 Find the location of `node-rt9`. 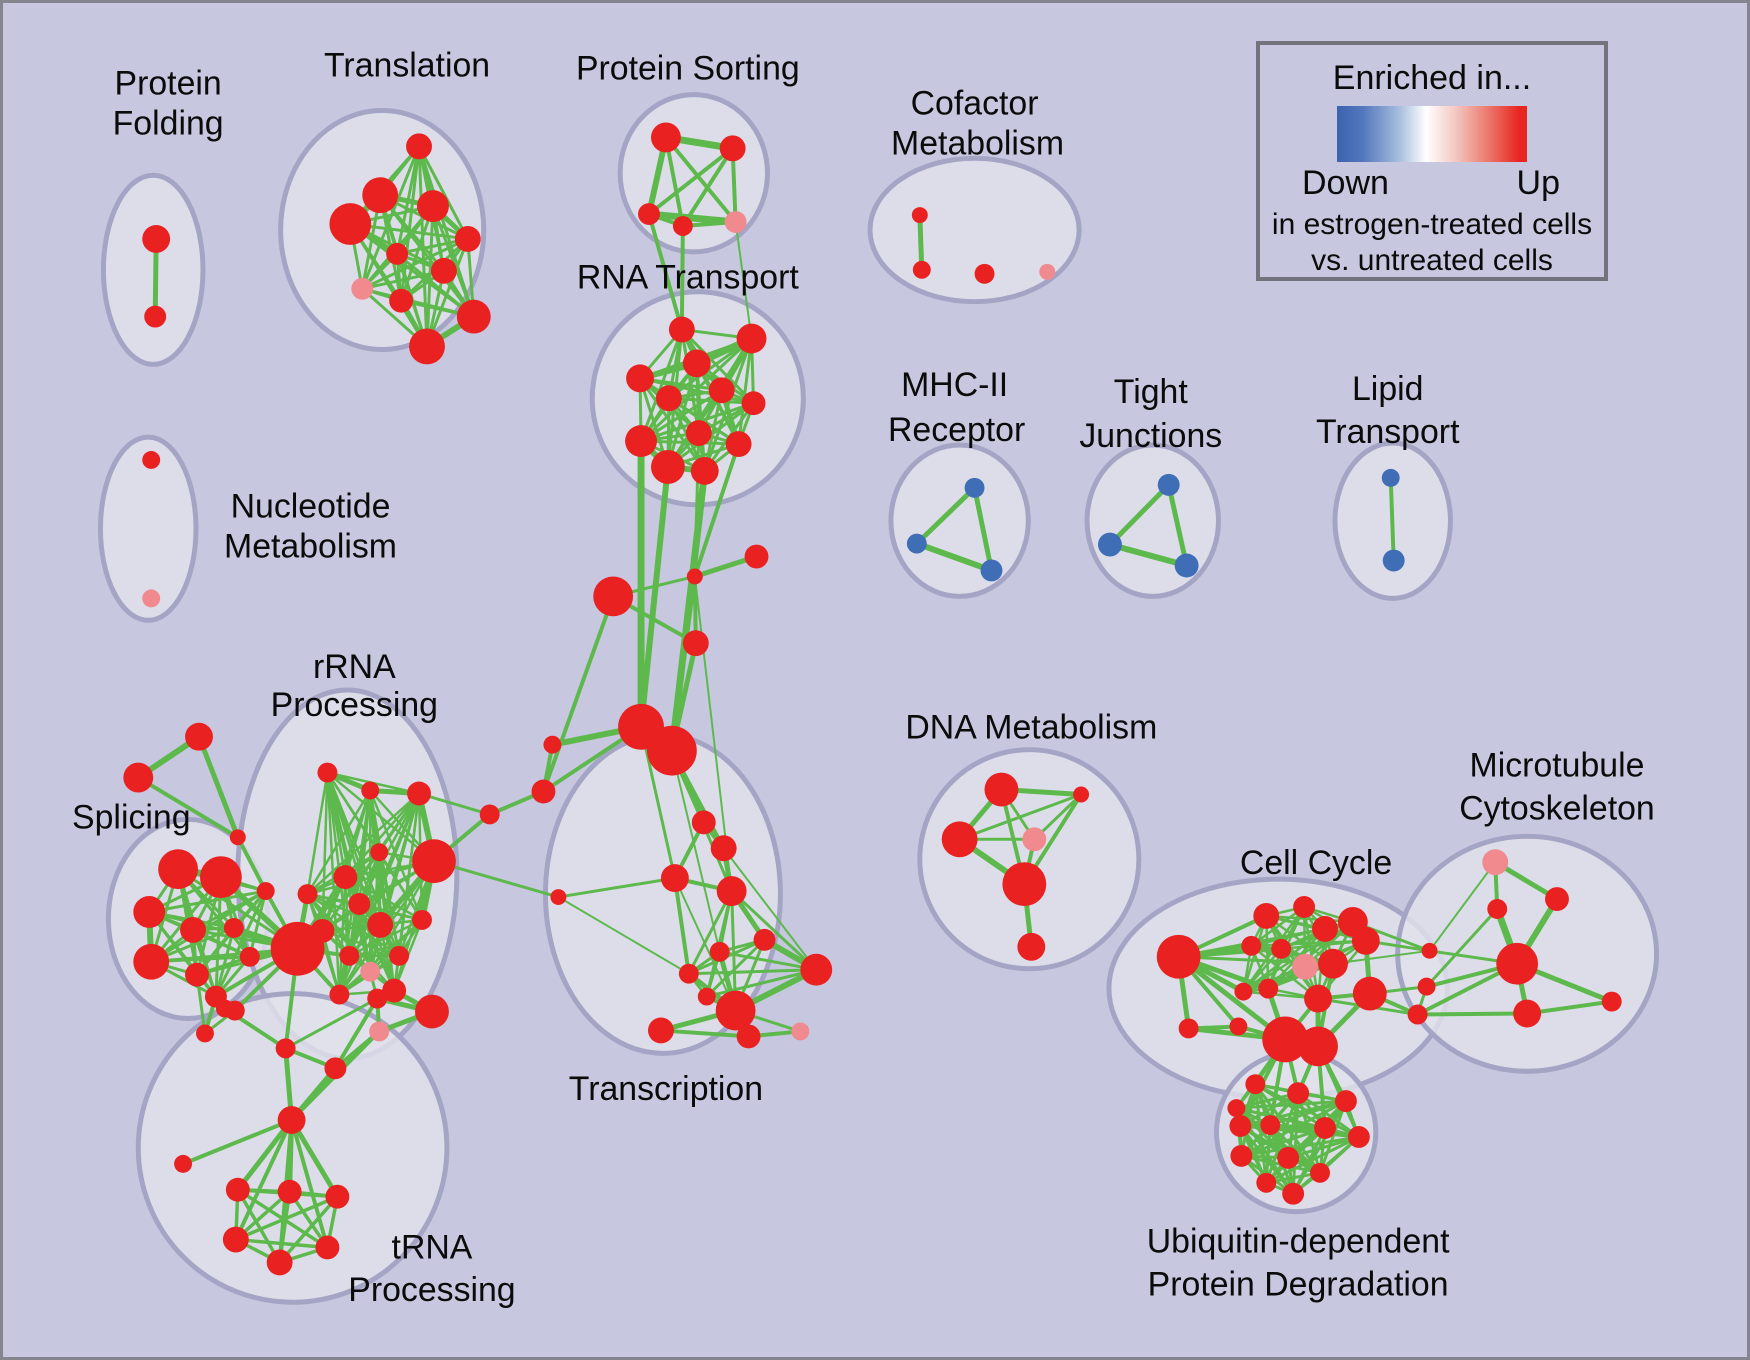

node-rt9 is located at coordinates (641, 441).